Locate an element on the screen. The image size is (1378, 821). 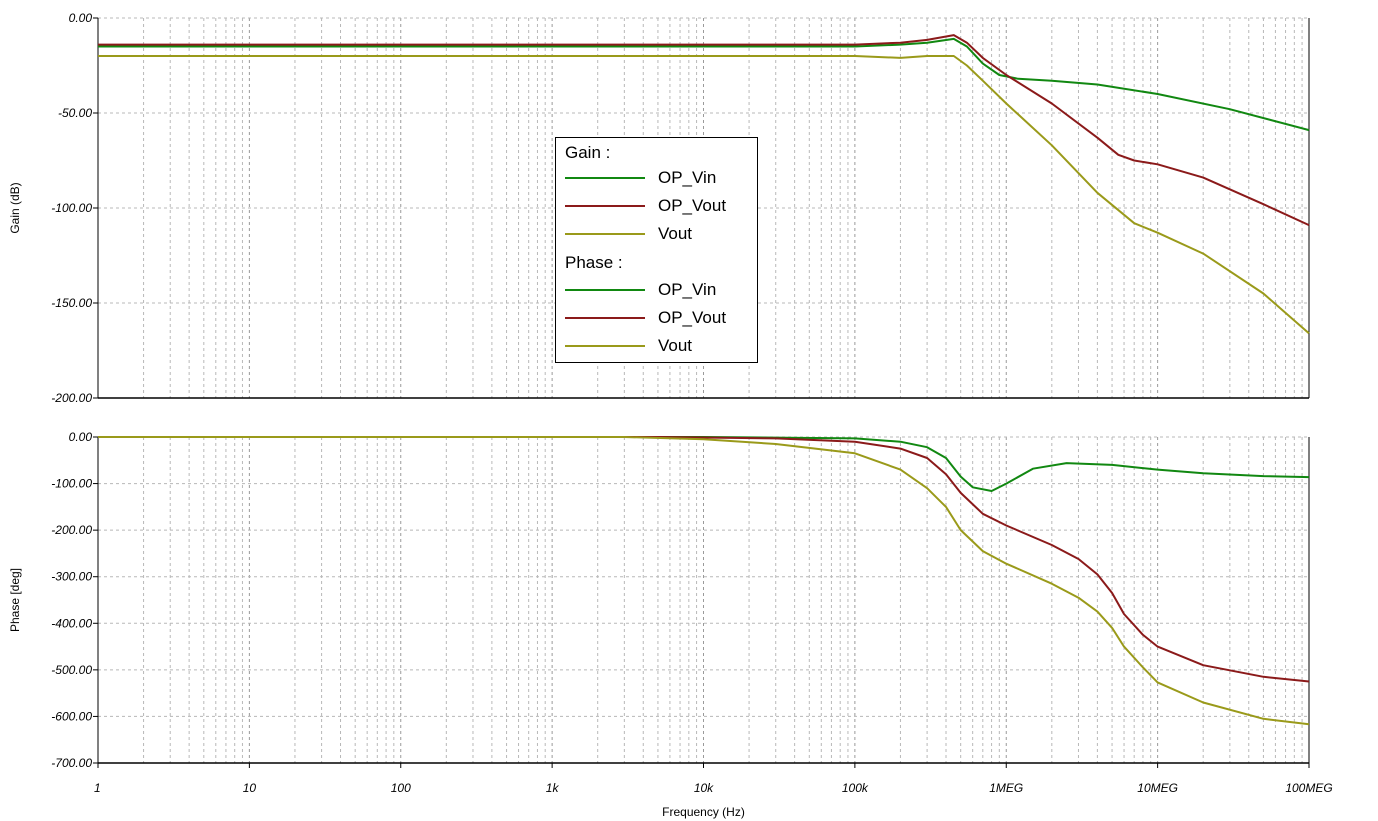
legend-gain-op-vout: OP_Vout is located at coordinates (660, 206).